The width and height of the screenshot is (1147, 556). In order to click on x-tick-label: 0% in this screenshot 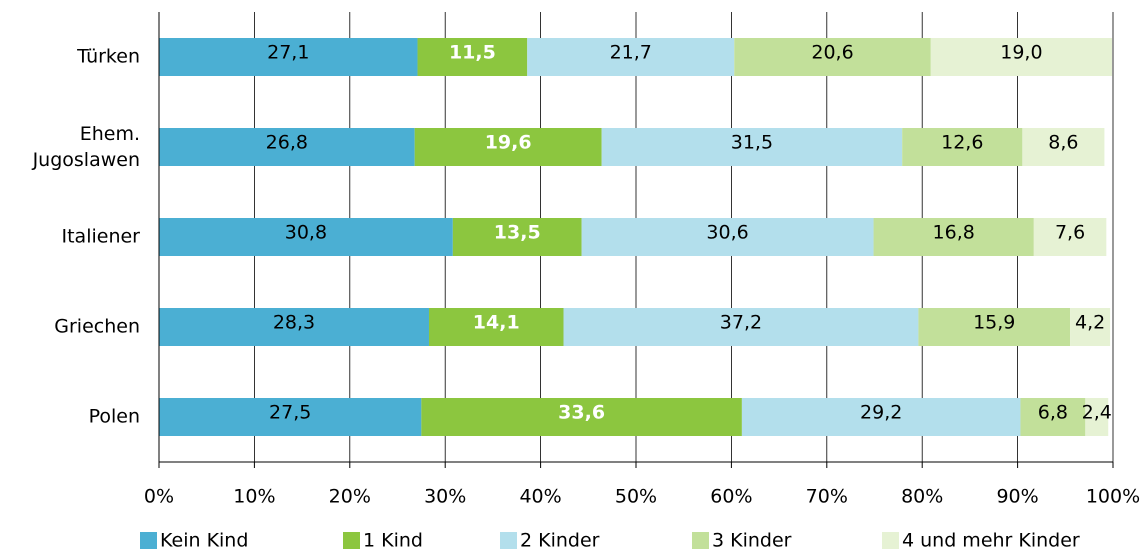, I will do `click(159, 497)`.